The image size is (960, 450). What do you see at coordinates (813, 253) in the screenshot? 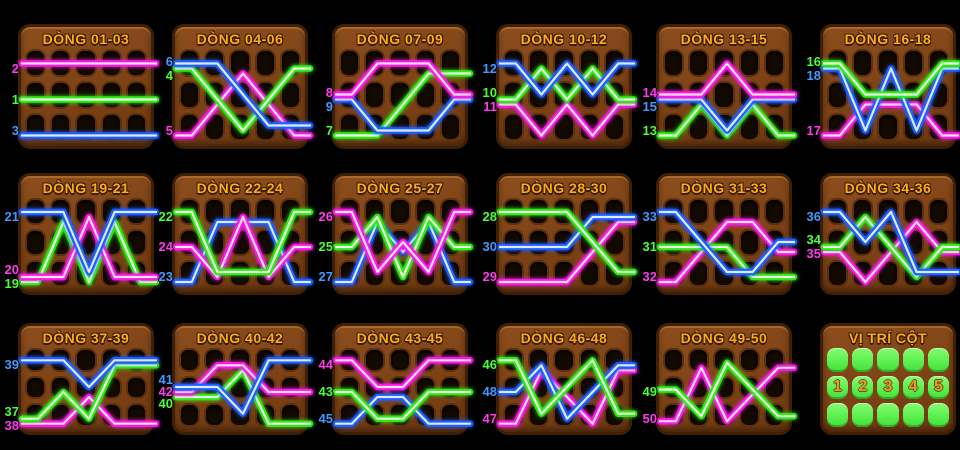
I see `line-number-label: 35` at bounding box center [813, 253].